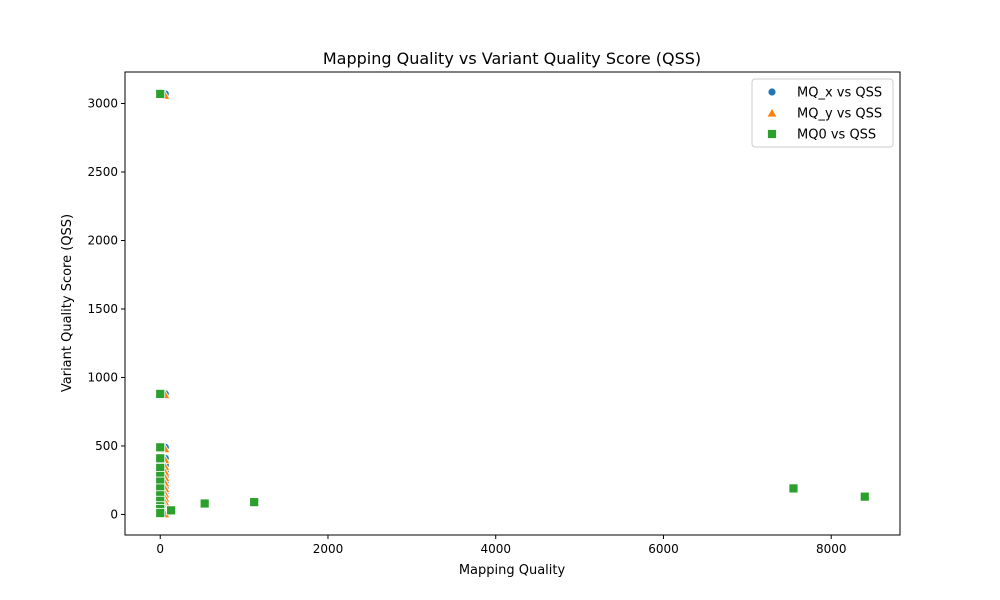 This screenshot has height=600, width=1000. Describe the element at coordinates (102, 377) in the screenshot. I see `y-tick-label: 1000` at that location.